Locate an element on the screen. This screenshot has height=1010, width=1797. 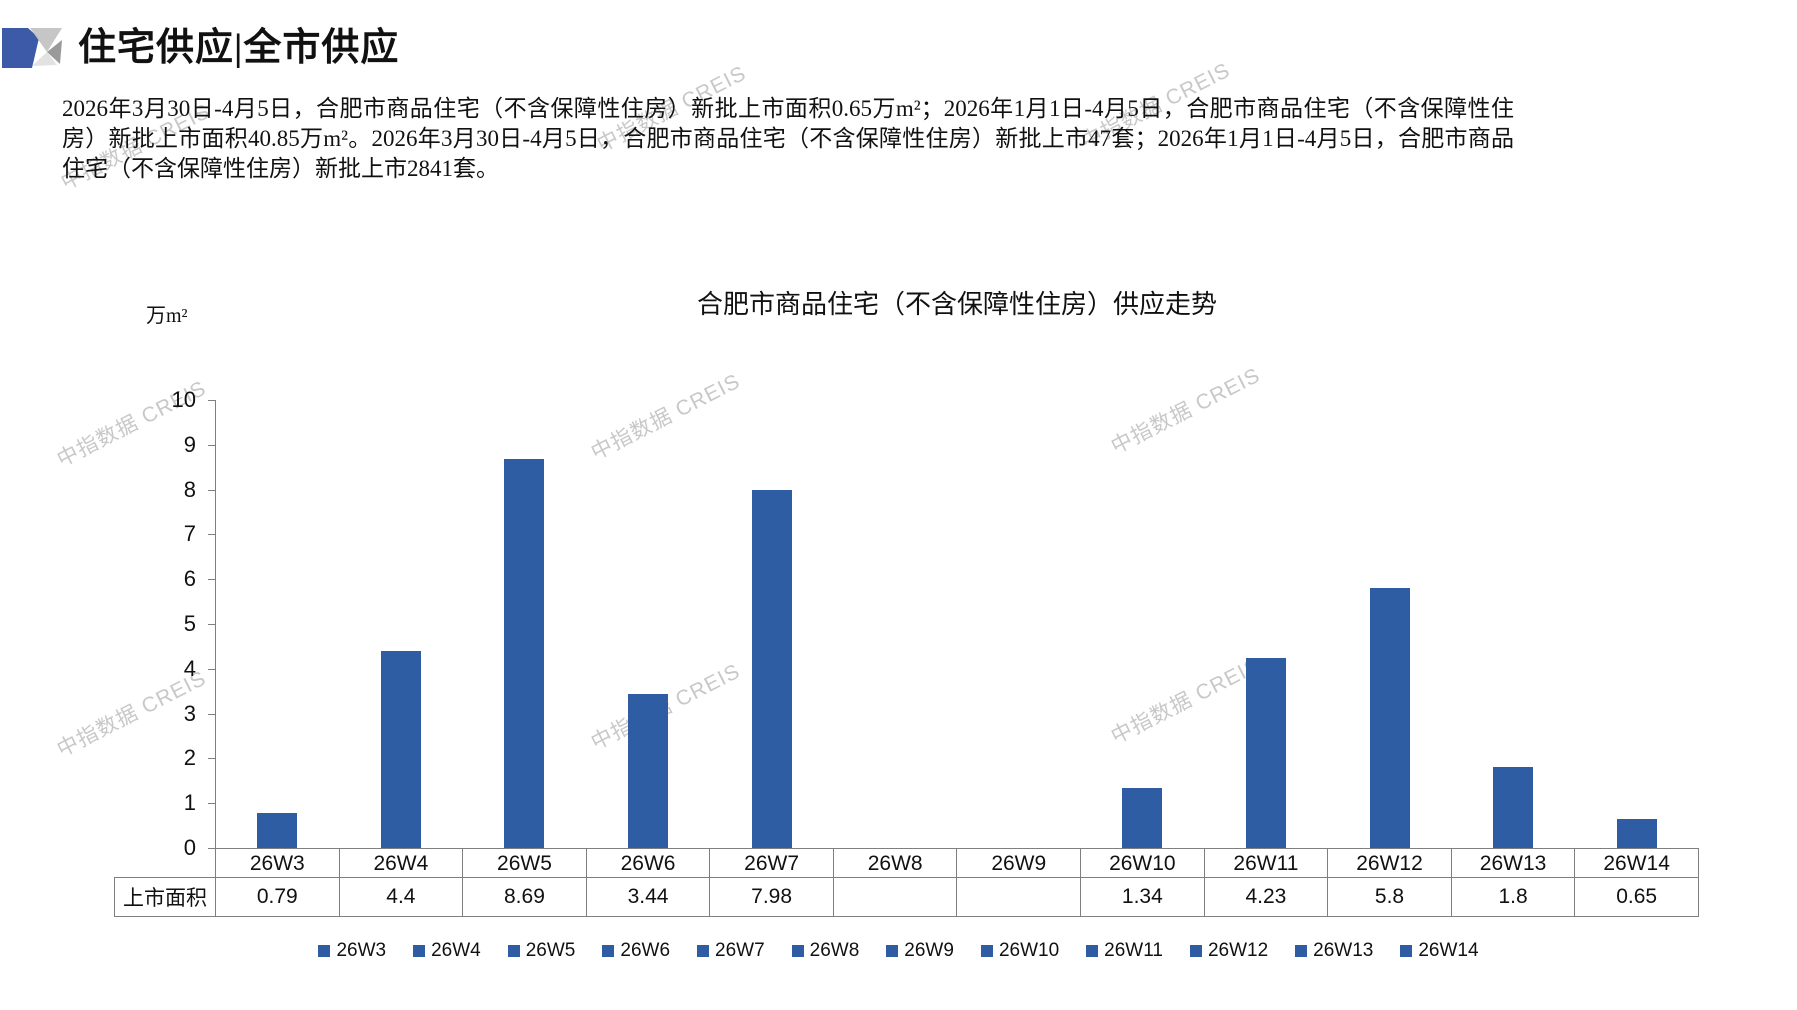
legend-item-26W3: 26W3 is located at coordinates (352, 951).